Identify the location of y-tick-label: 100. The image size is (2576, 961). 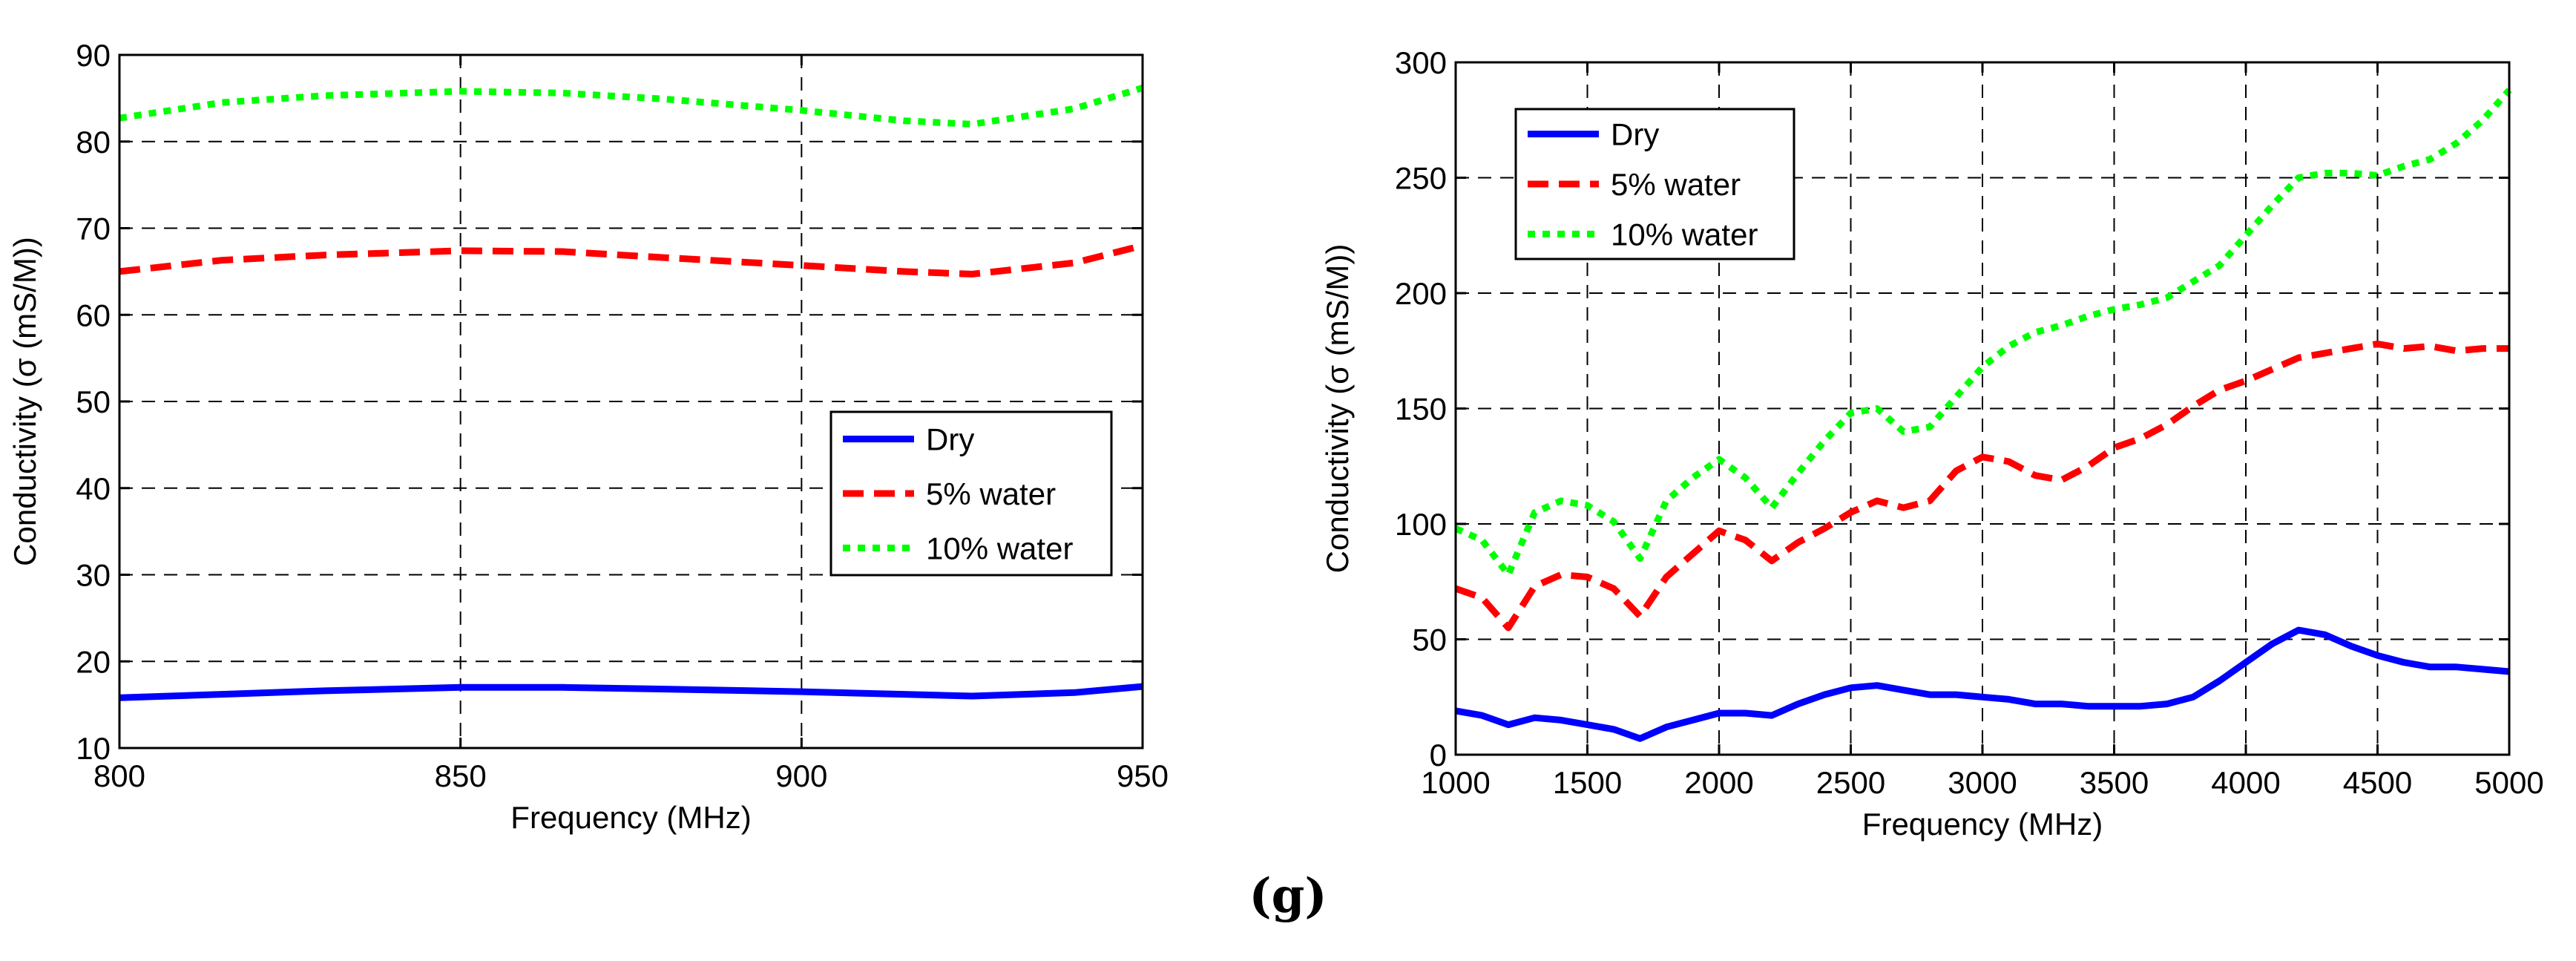
(1421, 524).